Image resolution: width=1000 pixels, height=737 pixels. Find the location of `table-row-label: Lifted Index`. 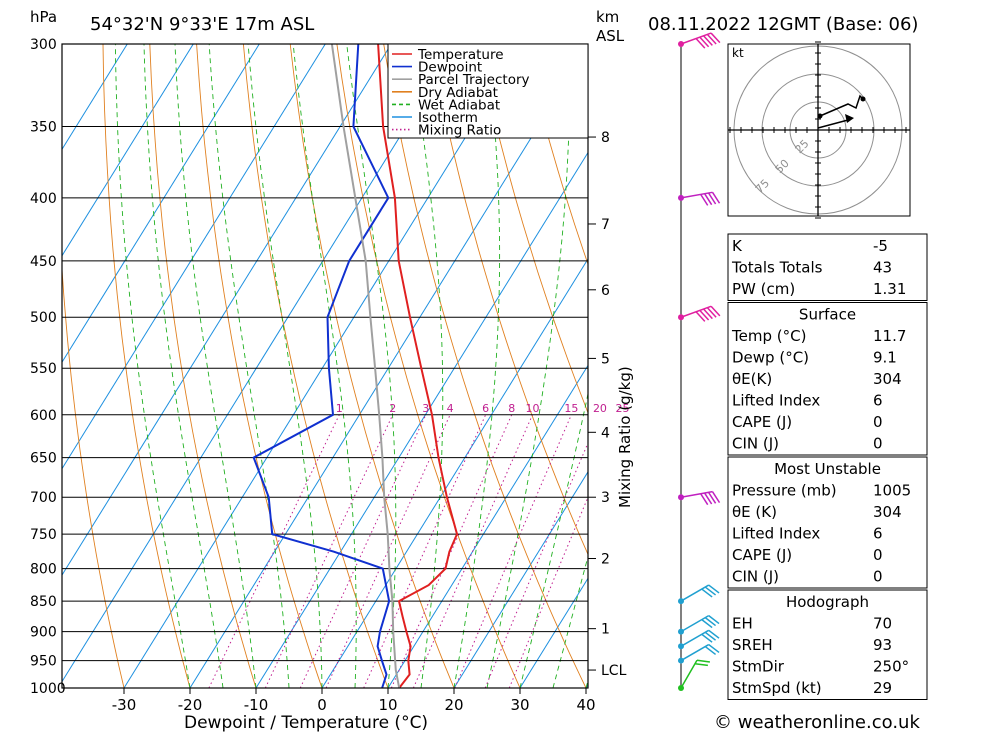

table-row-label: Lifted Index is located at coordinates (776, 401).